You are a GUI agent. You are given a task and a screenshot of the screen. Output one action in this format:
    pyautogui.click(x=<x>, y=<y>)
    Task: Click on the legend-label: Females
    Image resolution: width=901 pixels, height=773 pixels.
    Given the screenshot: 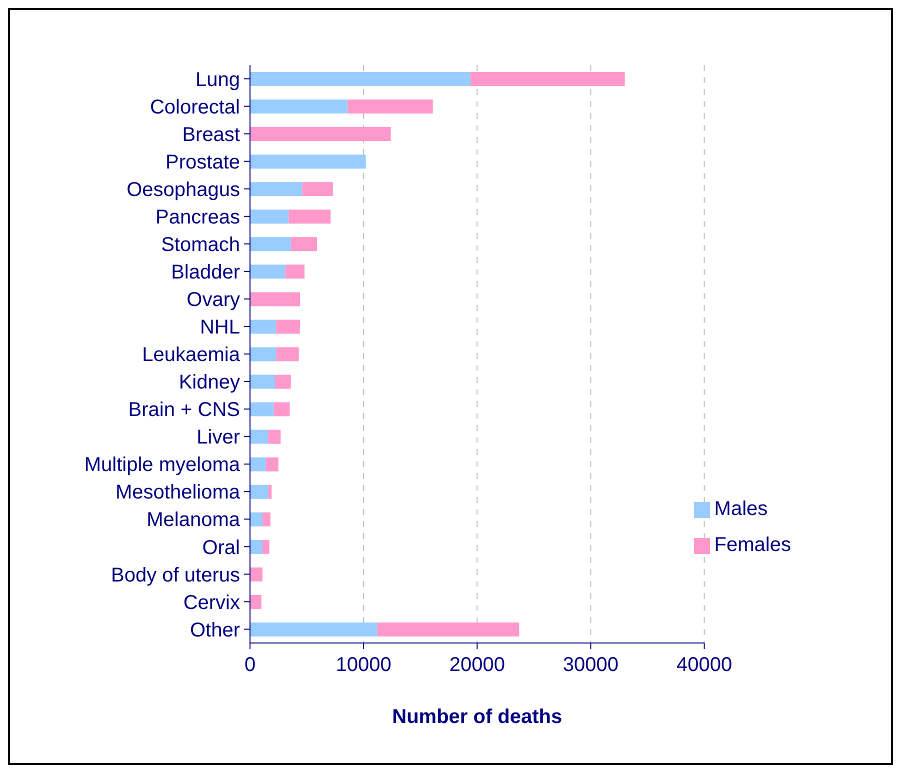 What is the action you would take?
    pyautogui.click(x=752, y=545)
    